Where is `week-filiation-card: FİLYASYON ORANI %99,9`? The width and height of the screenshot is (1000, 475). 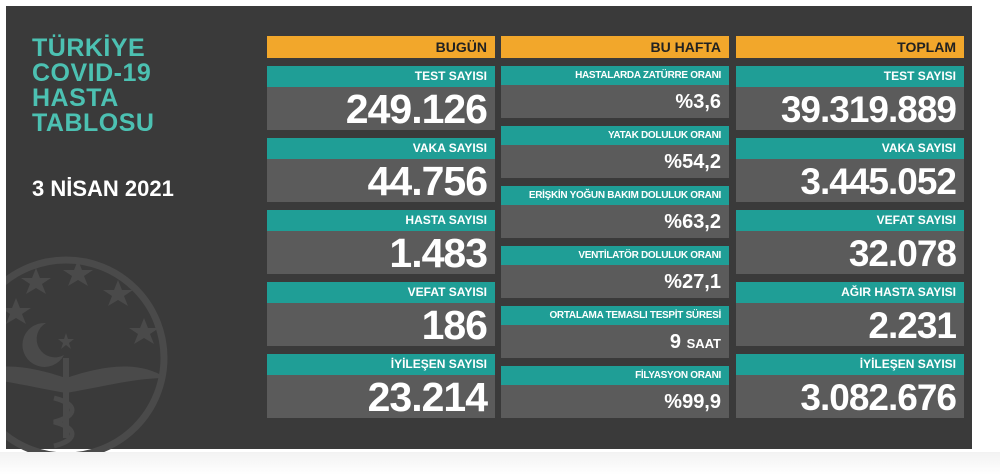
week-filiation-card: FİLYASYON ORANI %99,9 is located at coordinates (615, 392).